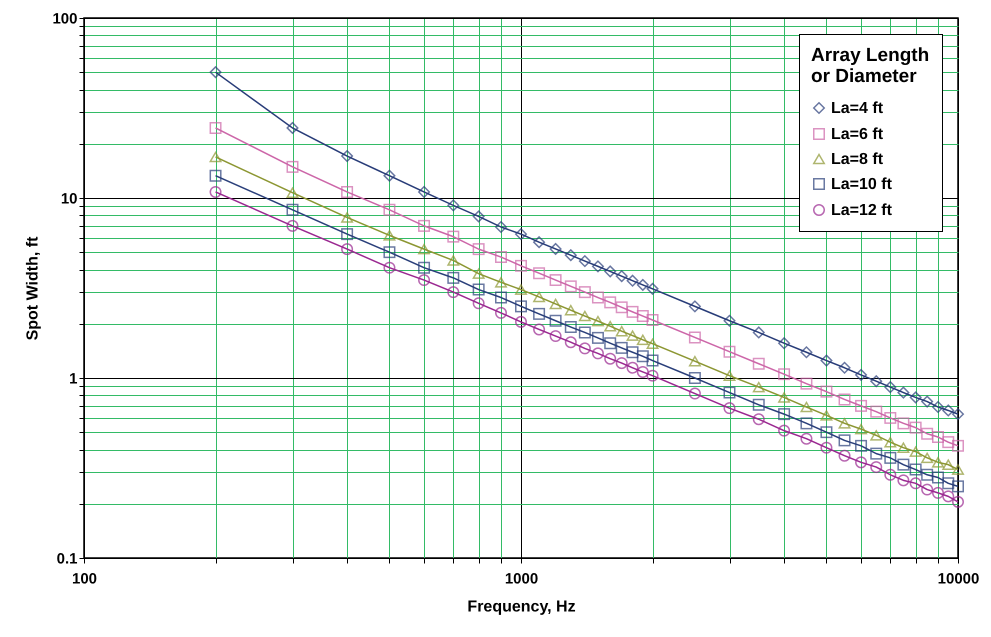 The width and height of the screenshot is (991, 637). I want to click on x-axis-title: Frequency, Hz, so click(521, 607).